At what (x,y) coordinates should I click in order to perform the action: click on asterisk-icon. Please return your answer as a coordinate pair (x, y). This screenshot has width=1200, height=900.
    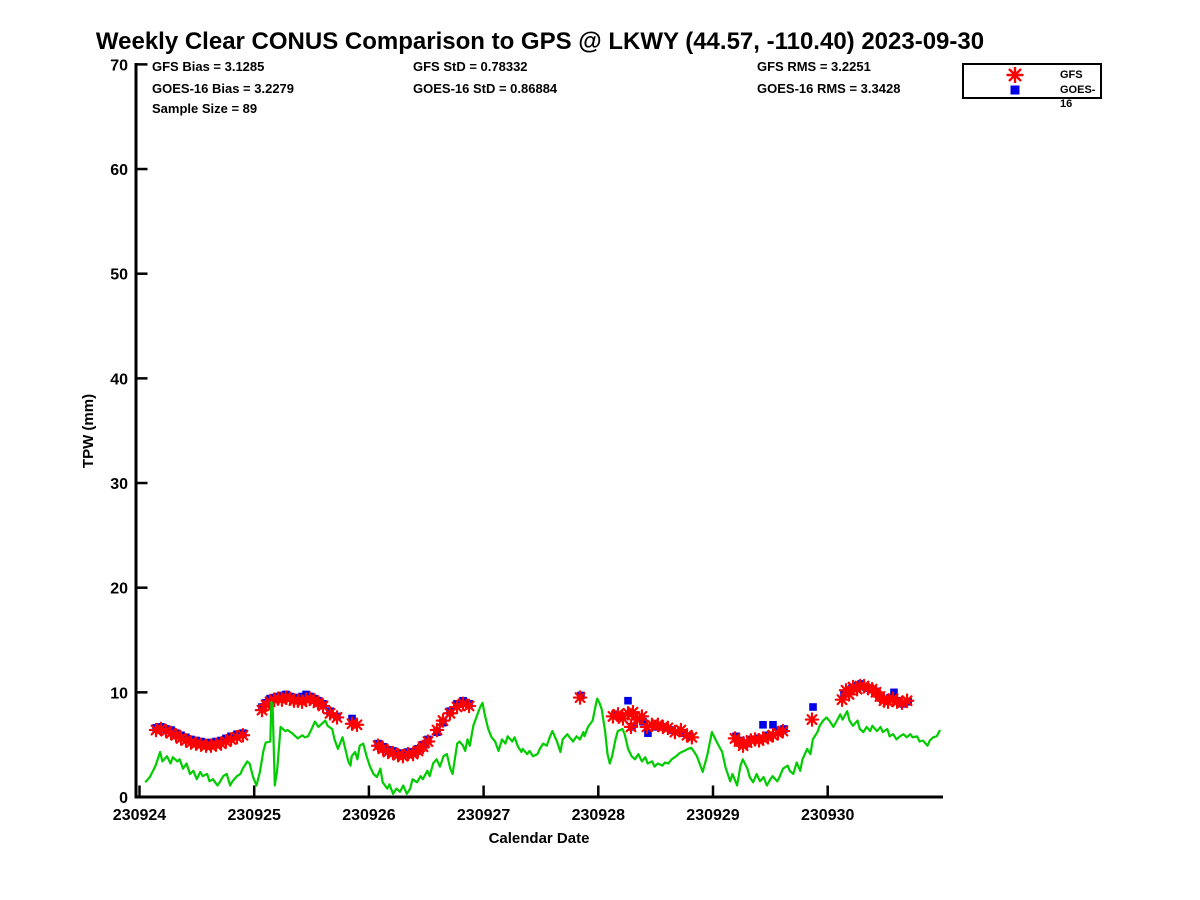
    Looking at the image, I should click on (1015, 75).